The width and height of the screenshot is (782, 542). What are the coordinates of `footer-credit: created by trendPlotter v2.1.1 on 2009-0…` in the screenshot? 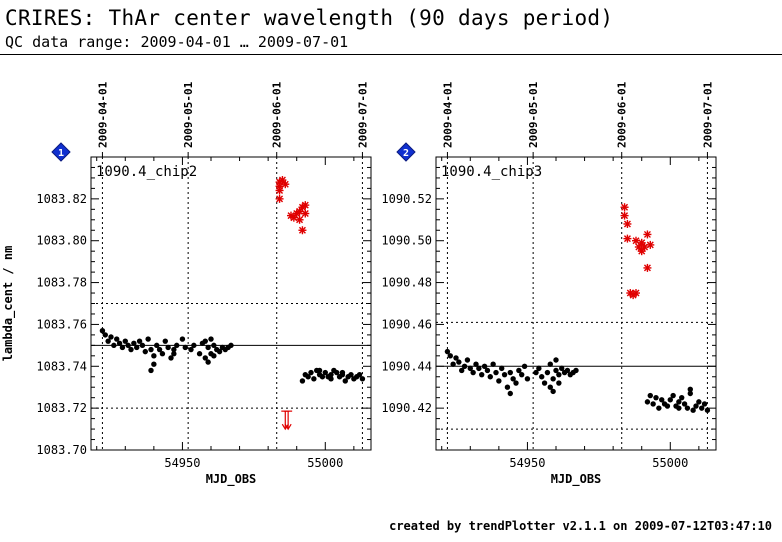 It's located at (580, 526).